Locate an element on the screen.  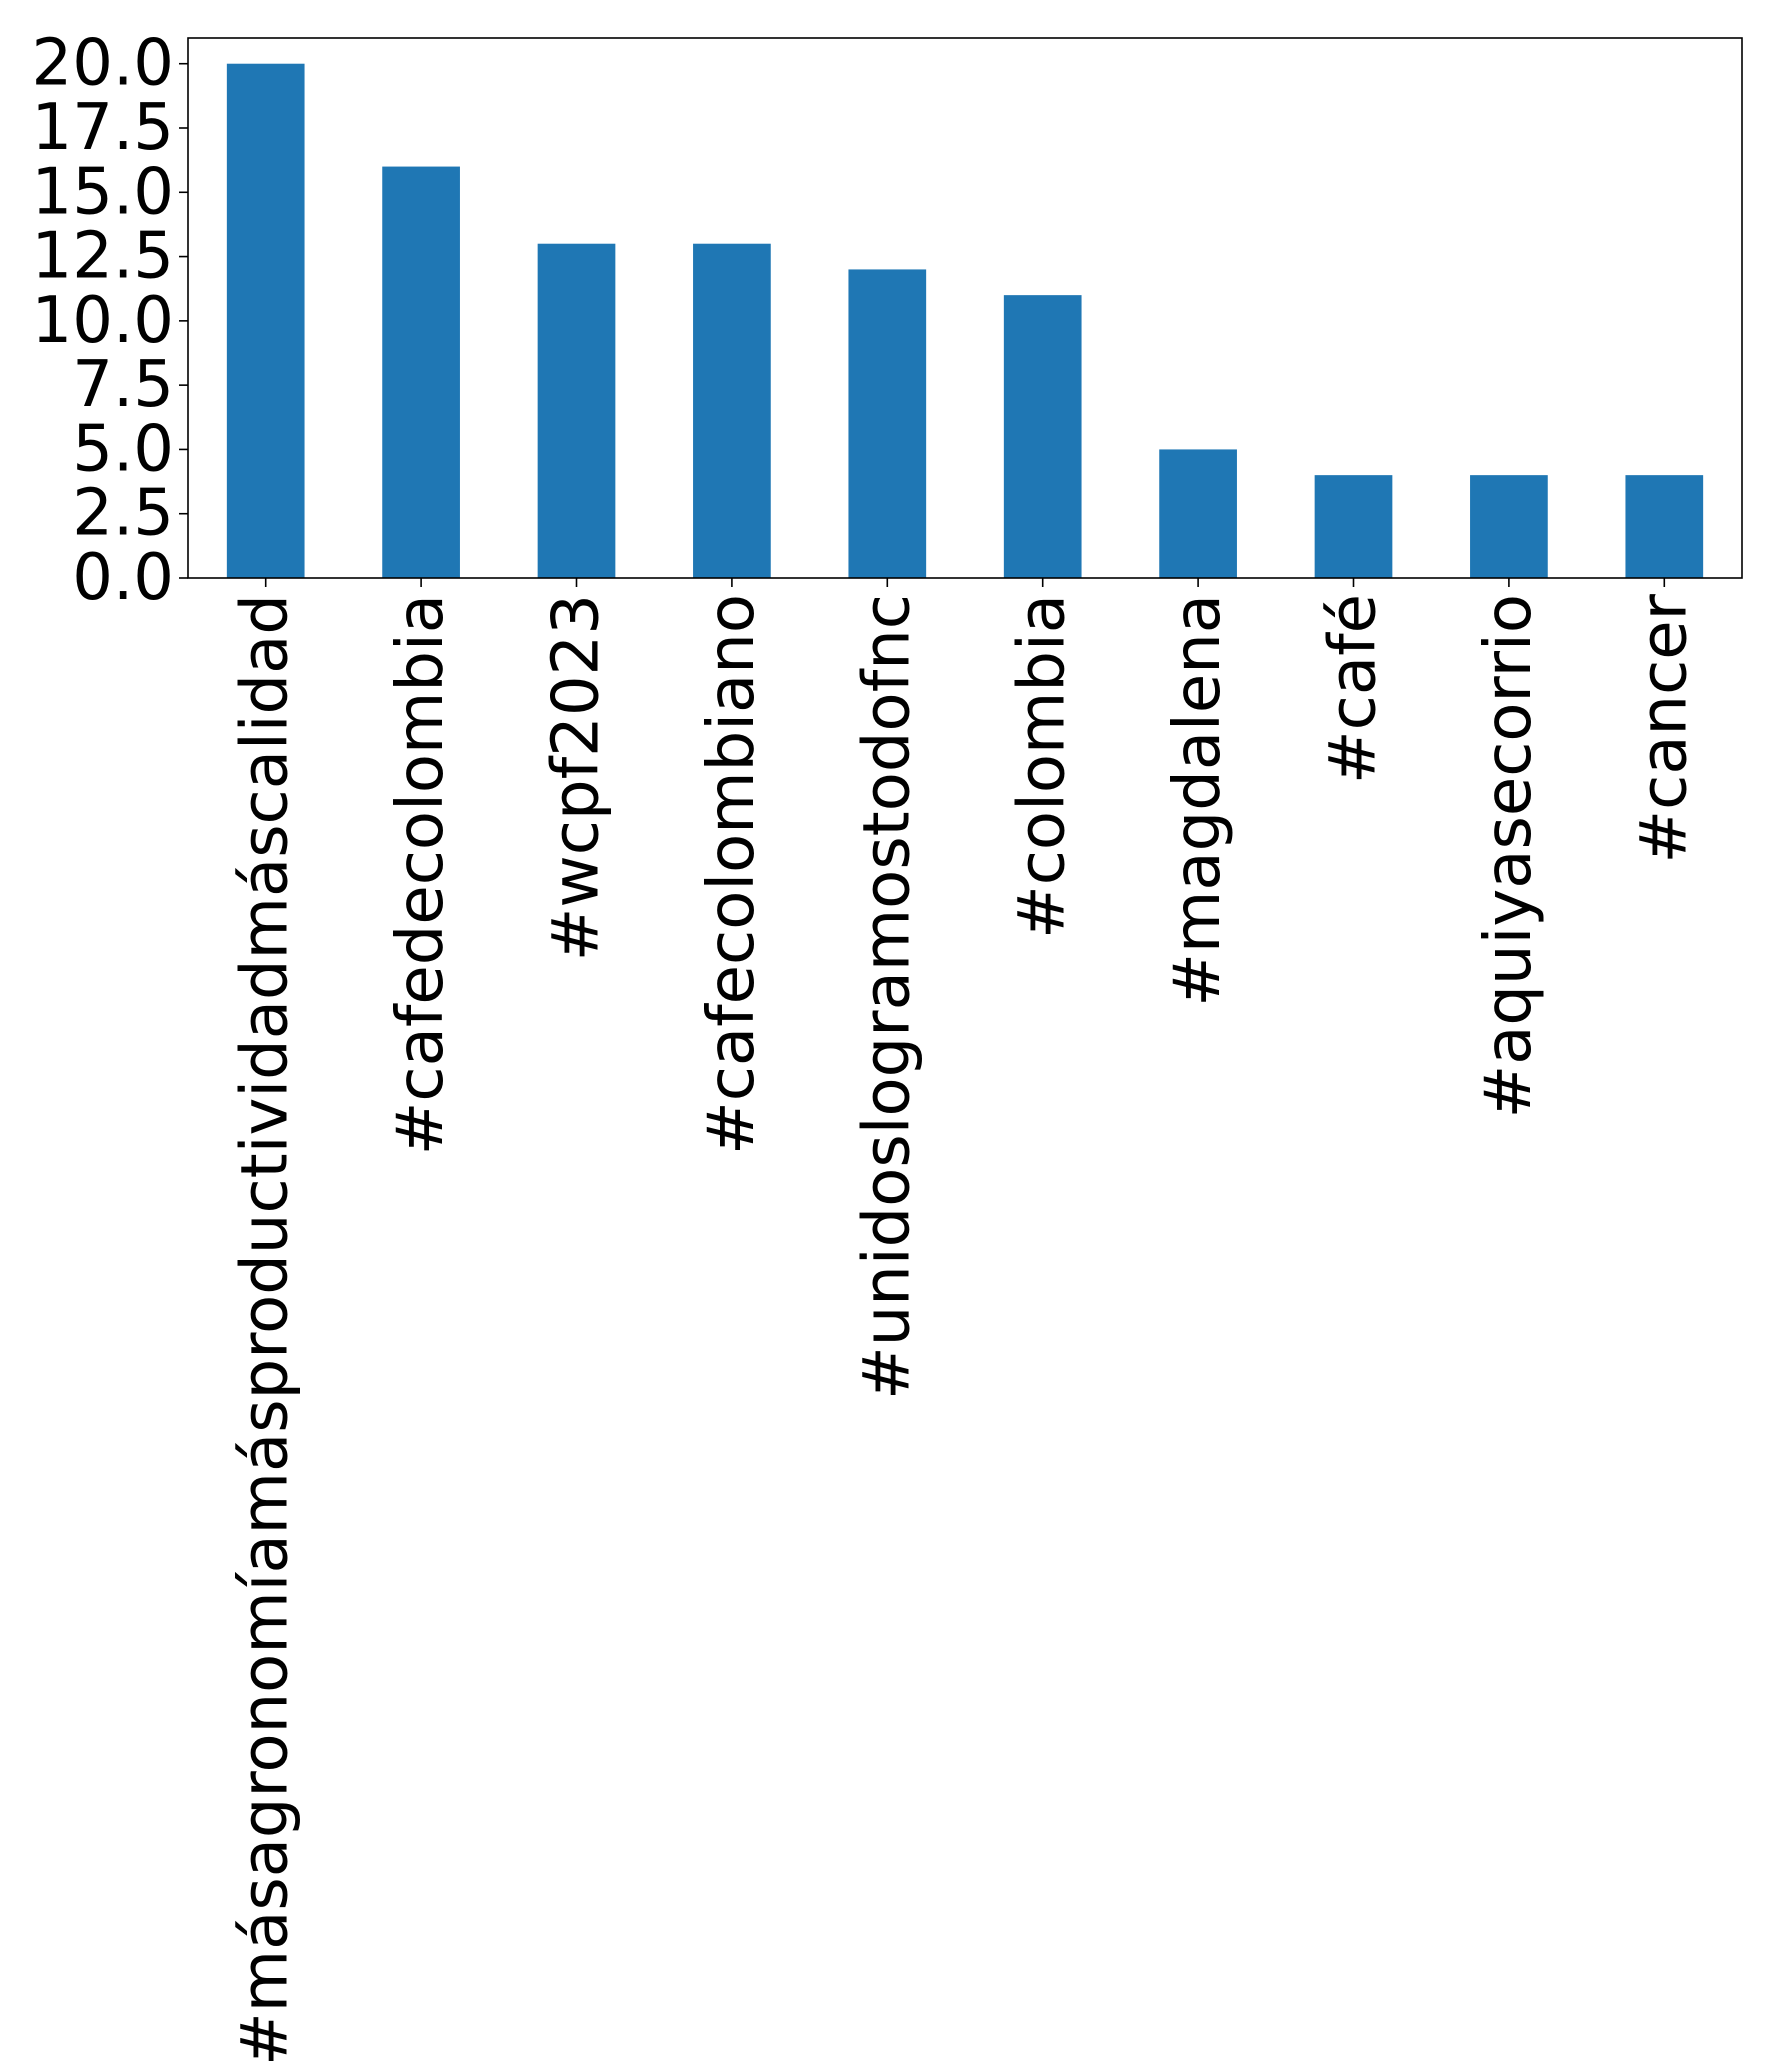
x-tick-label: #másagronomíamásproductividadmáscalidad is located at coordinates (266, 1329).